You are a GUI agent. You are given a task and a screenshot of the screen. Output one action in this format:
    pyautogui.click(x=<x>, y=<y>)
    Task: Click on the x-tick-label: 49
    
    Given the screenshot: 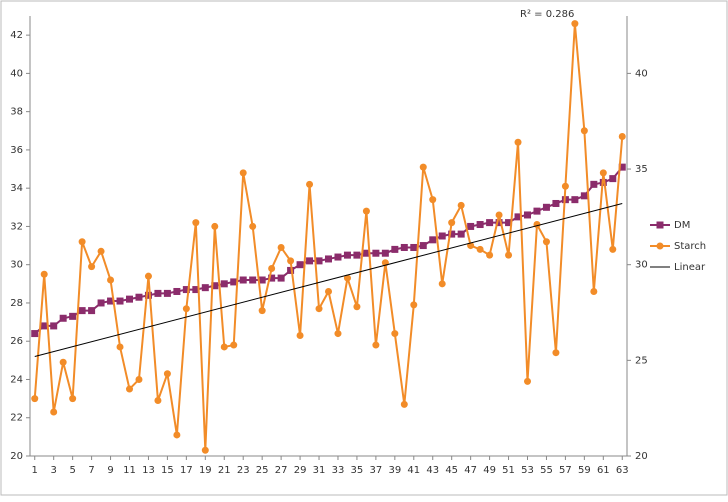 What is the action you would take?
    pyautogui.click(x=489, y=470)
    